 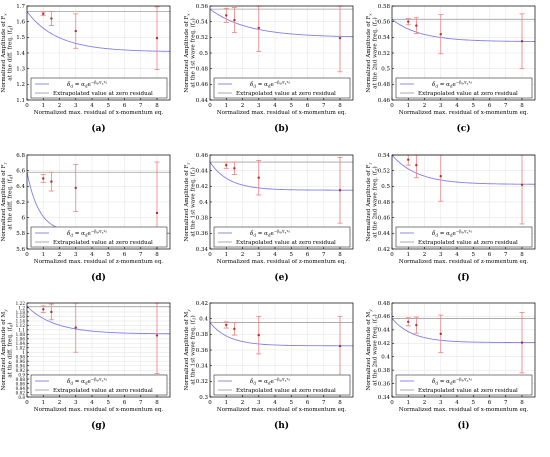 What do you see at coordinates (20, 171) in the screenshot?
I see `y-tick-label: 6.6` at bounding box center [20, 171].